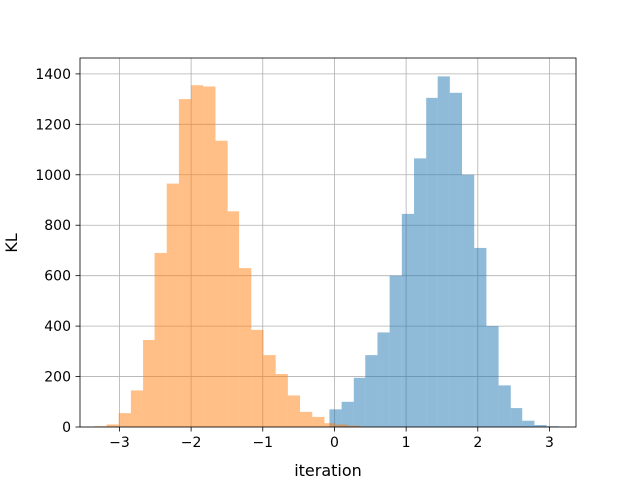 The height and width of the screenshot is (485, 640). I want to click on y-tick-label-3: 600, so click(57, 277).